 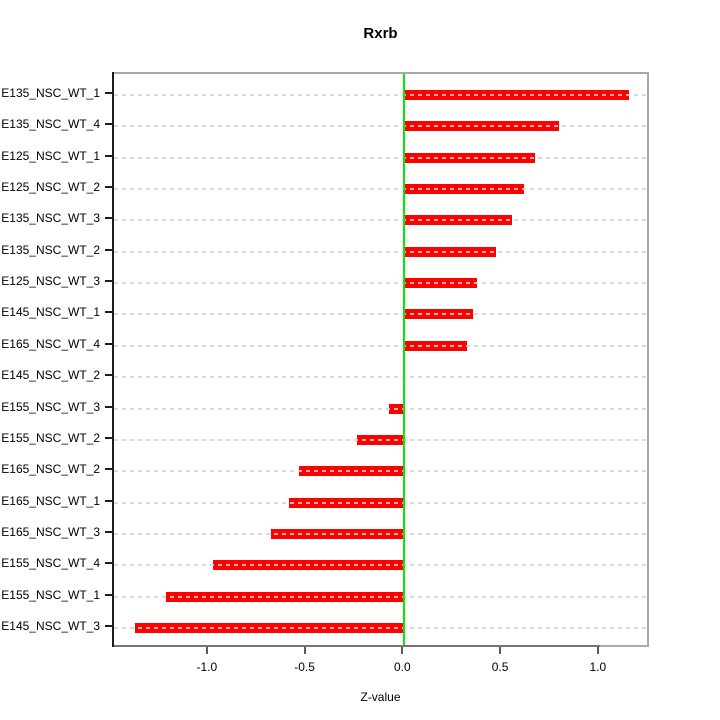 What do you see at coordinates (598, 667) in the screenshot?
I see `x-tick-label: 1.0` at bounding box center [598, 667].